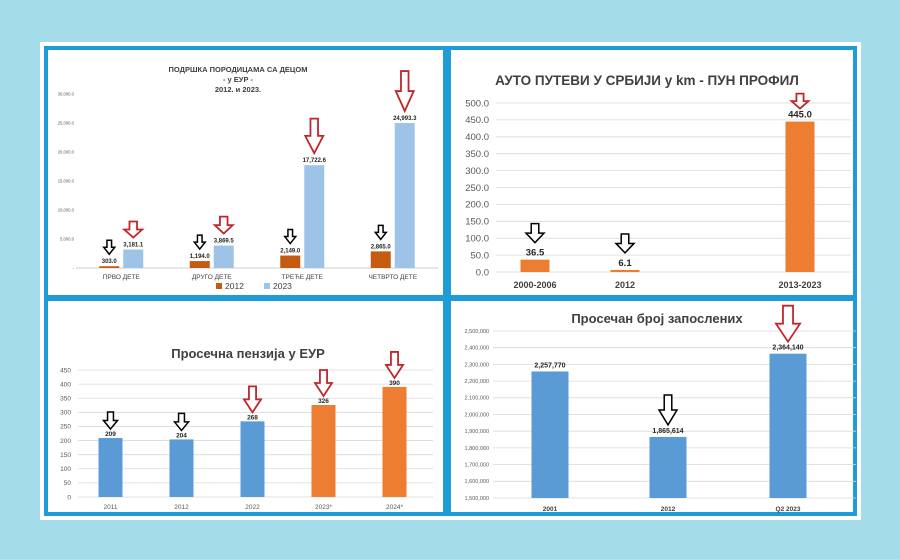 Image resolution: width=900 pixels, height=559 pixels. What do you see at coordinates (477, 332) in the screenshot?
I see `employees-ytick-label: 2,500,000` at bounding box center [477, 332].